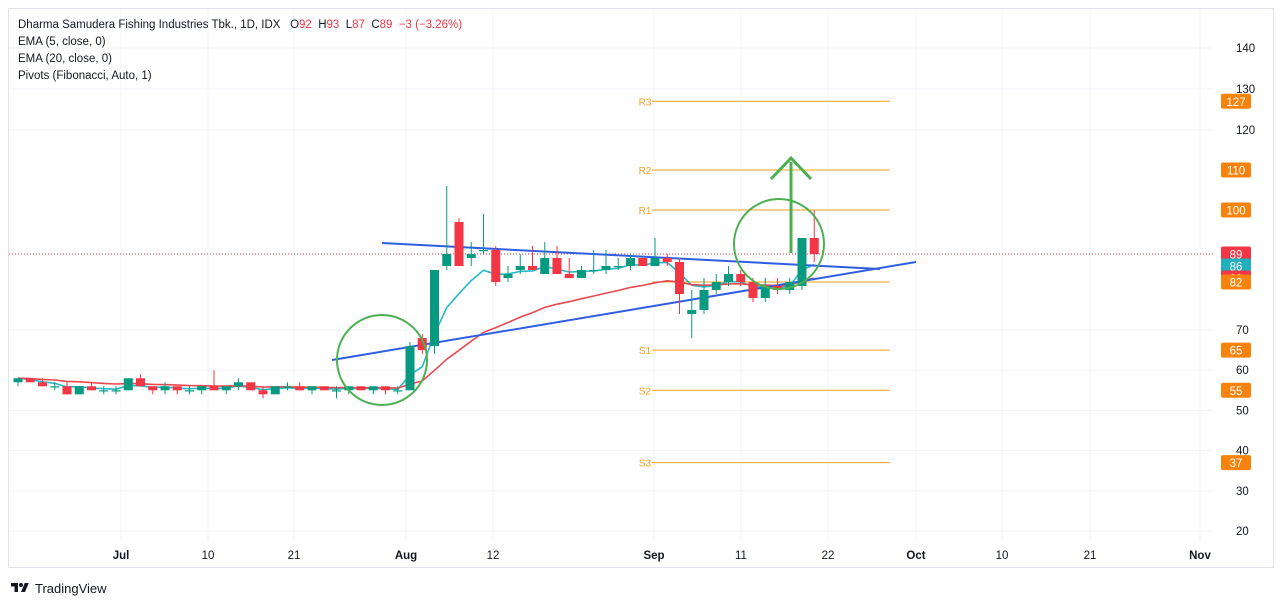 The height and width of the screenshot is (605, 1282). What do you see at coordinates (1245, 90) in the screenshot?
I see `y-tick-label: 130` at bounding box center [1245, 90].